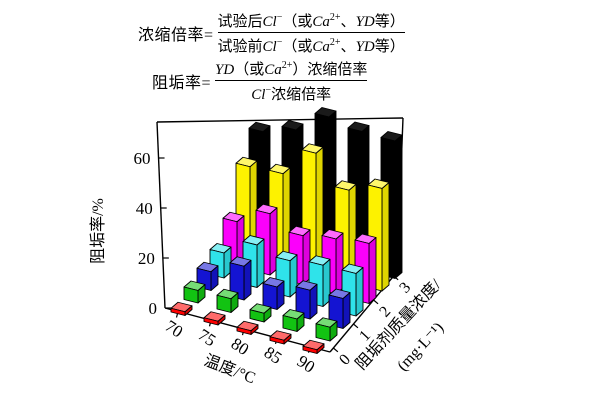  Describe the element at coordinates (207, 337) in the screenshot. I see `svg-text: 75` at that location.